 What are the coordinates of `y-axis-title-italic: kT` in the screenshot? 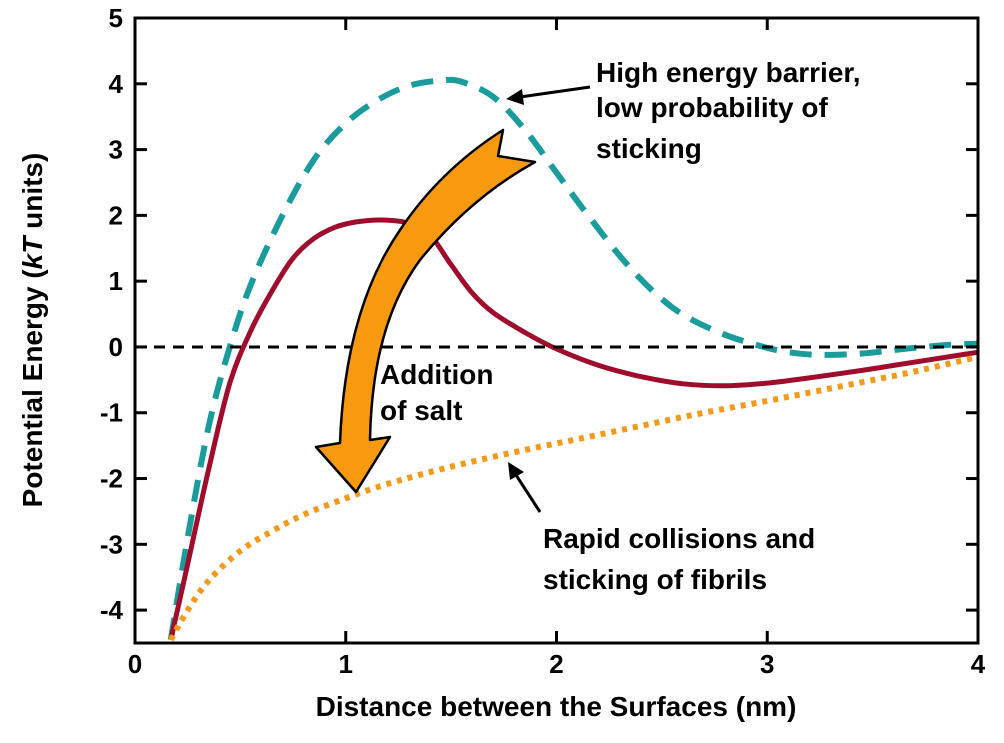 It's located at (32, 252).